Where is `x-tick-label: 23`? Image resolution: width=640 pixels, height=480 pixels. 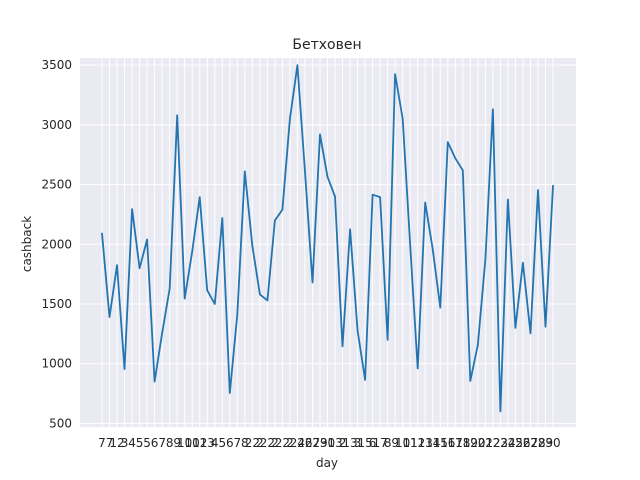
x-tick-label: 23 is located at coordinates (500, 443).